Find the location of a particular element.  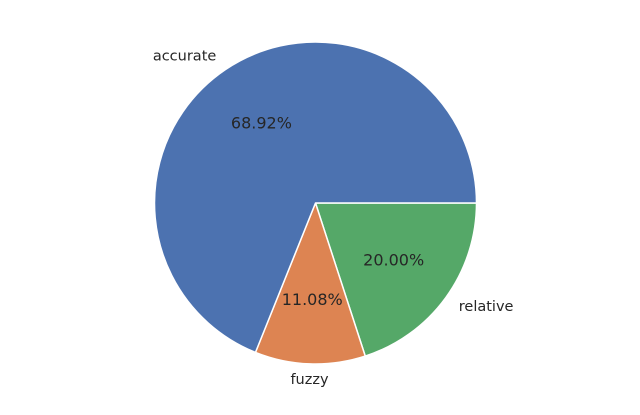

category-label-relative: relative is located at coordinates (486, 307).